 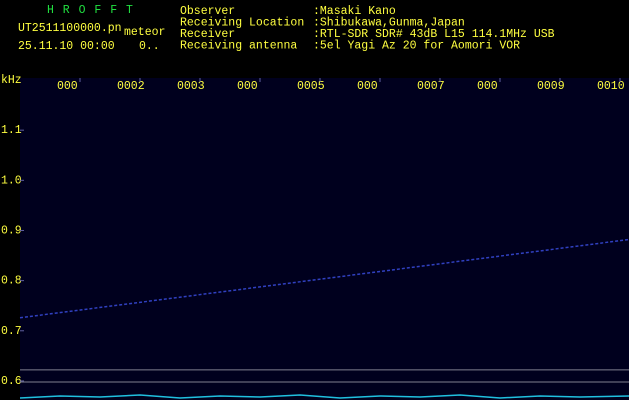 I want to click on y-tick-label: 0.8, so click(x=11, y=281).